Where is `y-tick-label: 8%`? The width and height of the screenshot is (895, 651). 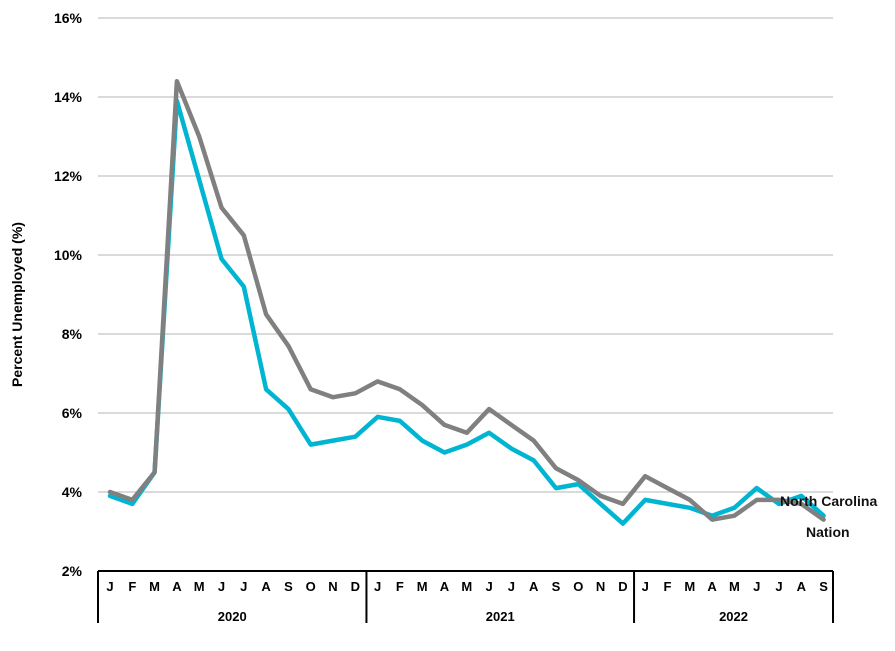
y-tick-label: 8% is located at coordinates (72, 334).